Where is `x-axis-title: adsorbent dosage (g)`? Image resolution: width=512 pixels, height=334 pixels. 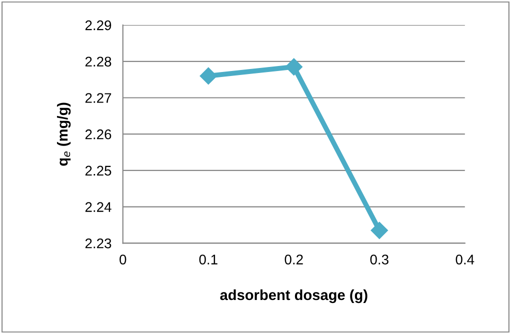 x-axis-title: adsorbent dosage (g) is located at coordinates (294, 296).